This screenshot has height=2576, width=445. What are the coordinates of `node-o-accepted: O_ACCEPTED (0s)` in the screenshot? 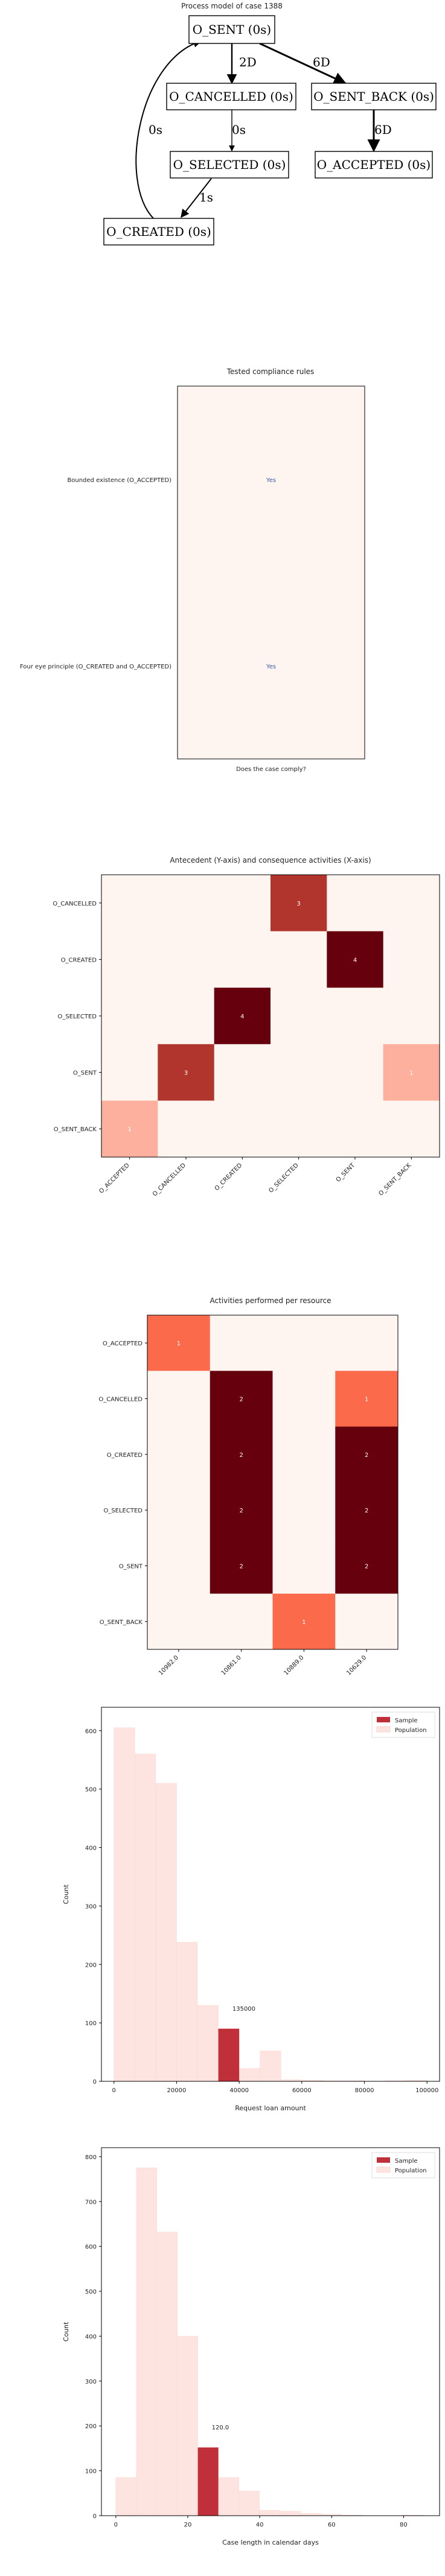 It's located at (374, 165).